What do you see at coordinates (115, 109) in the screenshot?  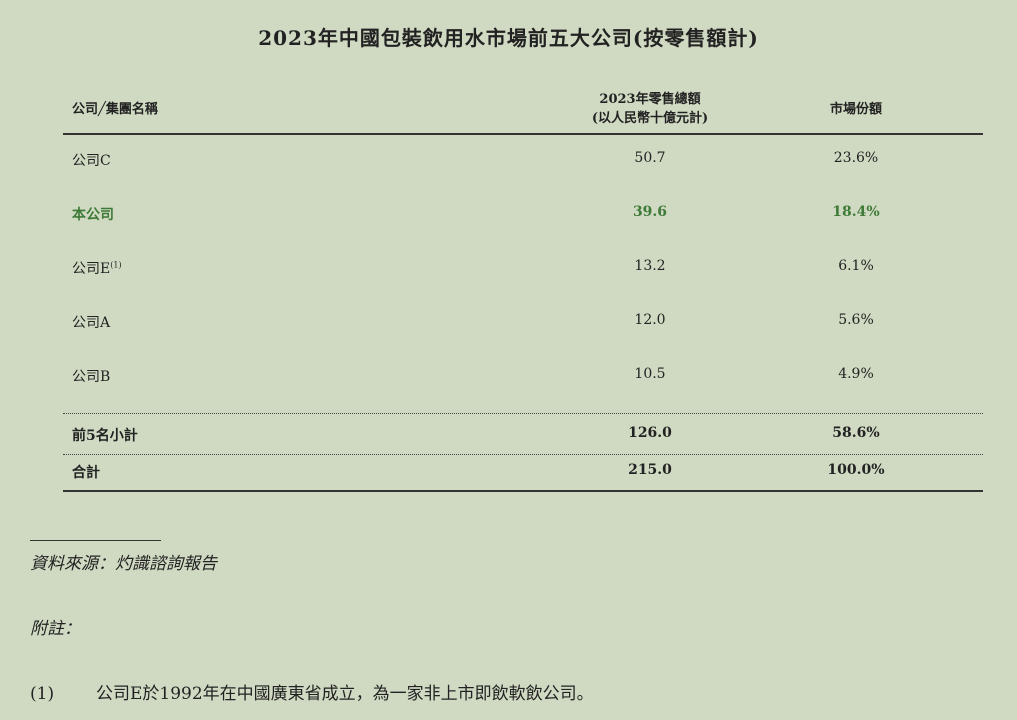 I see `header-company: 公司╱集團名稱` at bounding box center [115, 109].